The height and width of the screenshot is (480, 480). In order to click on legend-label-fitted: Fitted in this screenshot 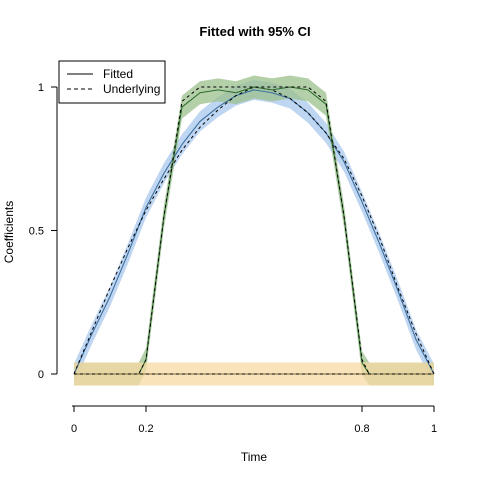, I will do `click(118, 74)`.